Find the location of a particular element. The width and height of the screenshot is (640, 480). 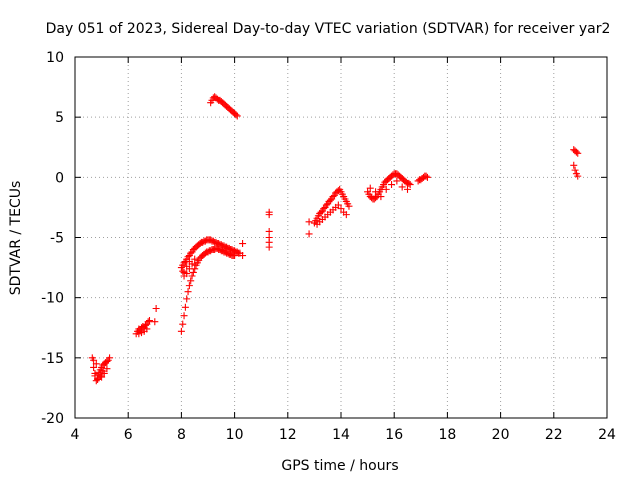

y-tick-label: -5 is located at coordinates (57, 239).